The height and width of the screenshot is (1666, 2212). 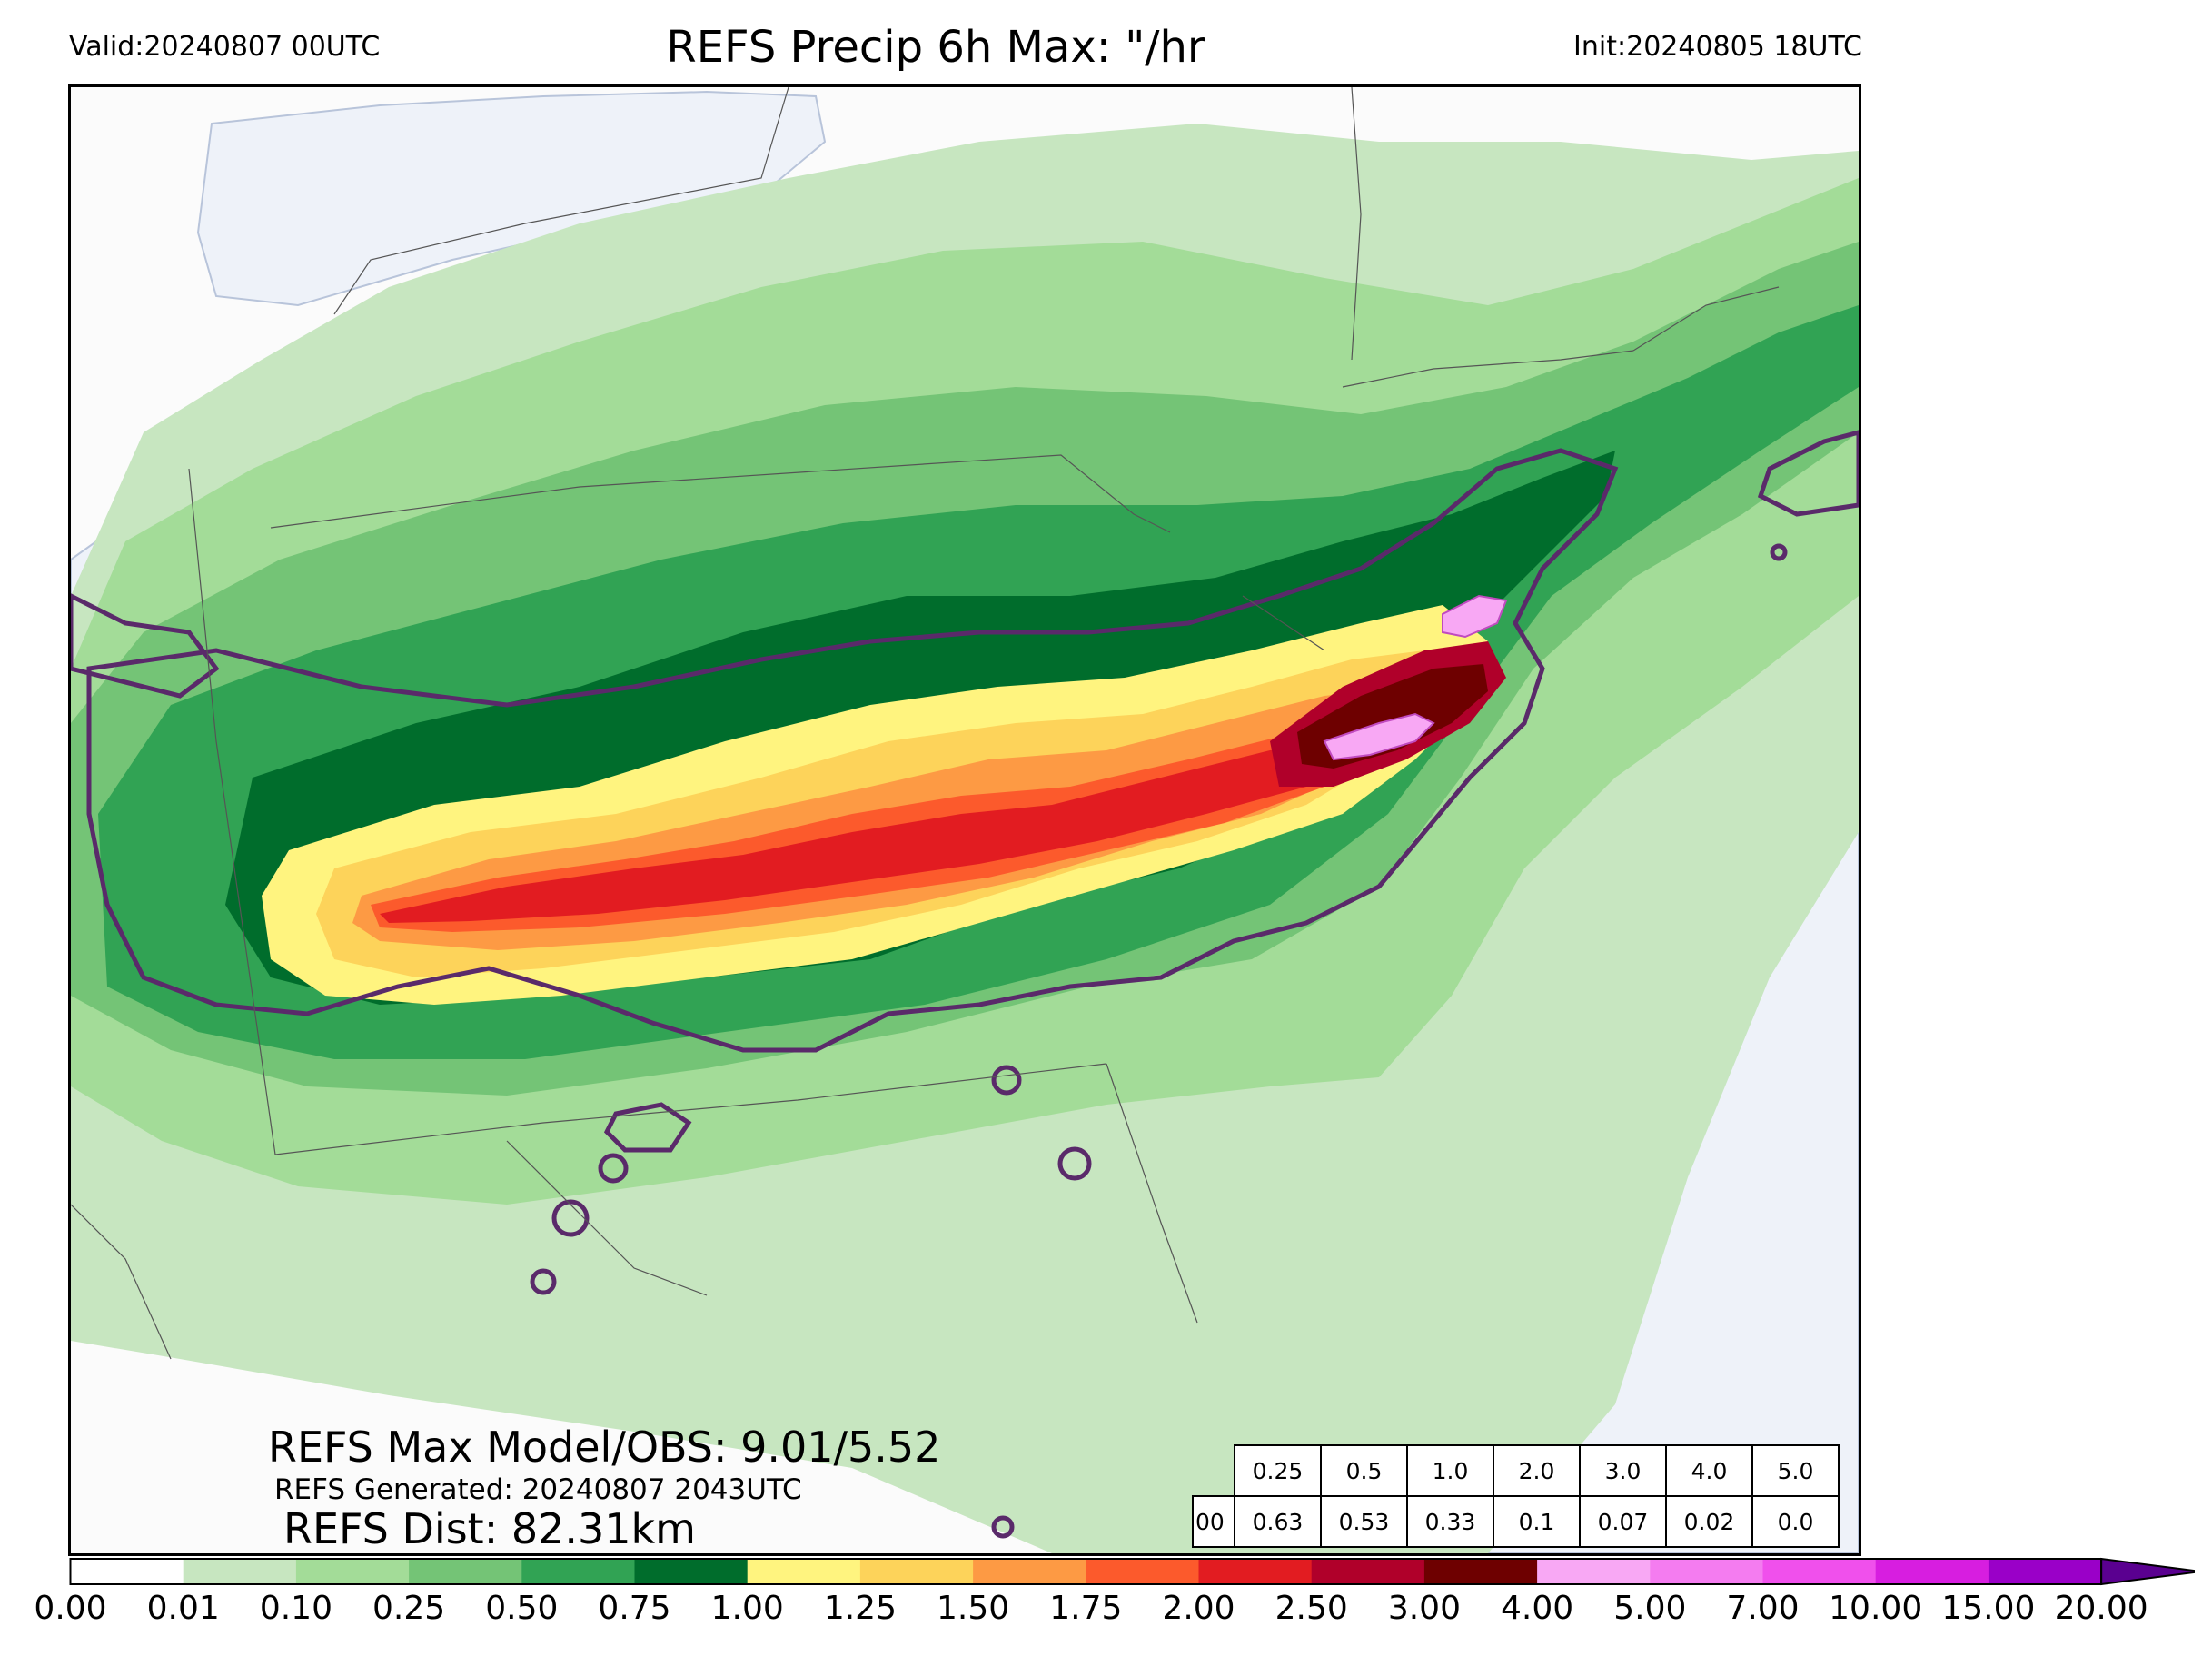 I want to click on colorbar-tick-label: 10.00, so click(x=1876, y=1608).